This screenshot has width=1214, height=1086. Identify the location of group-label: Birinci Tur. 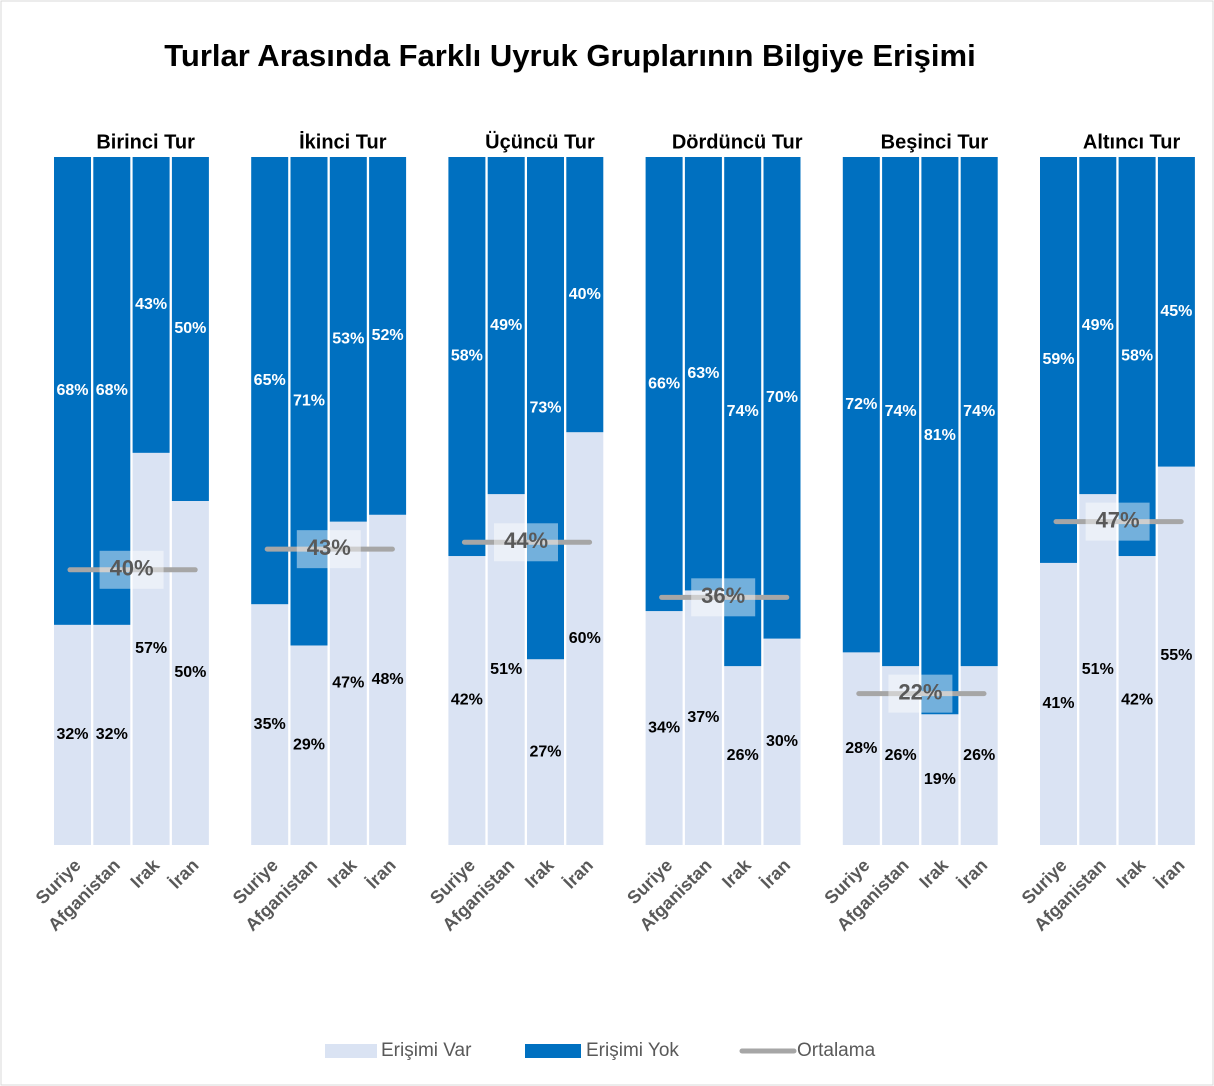
(145, 142).